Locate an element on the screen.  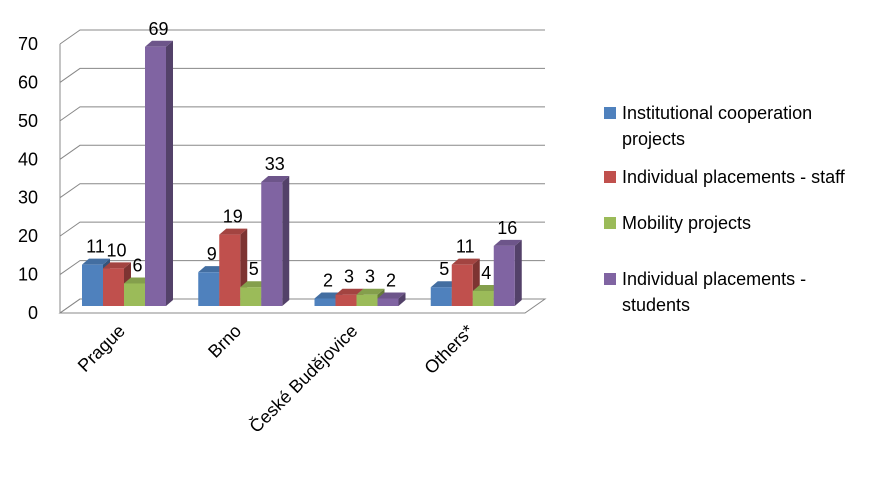
data-label: 33 is located at coordinates (275, 164).